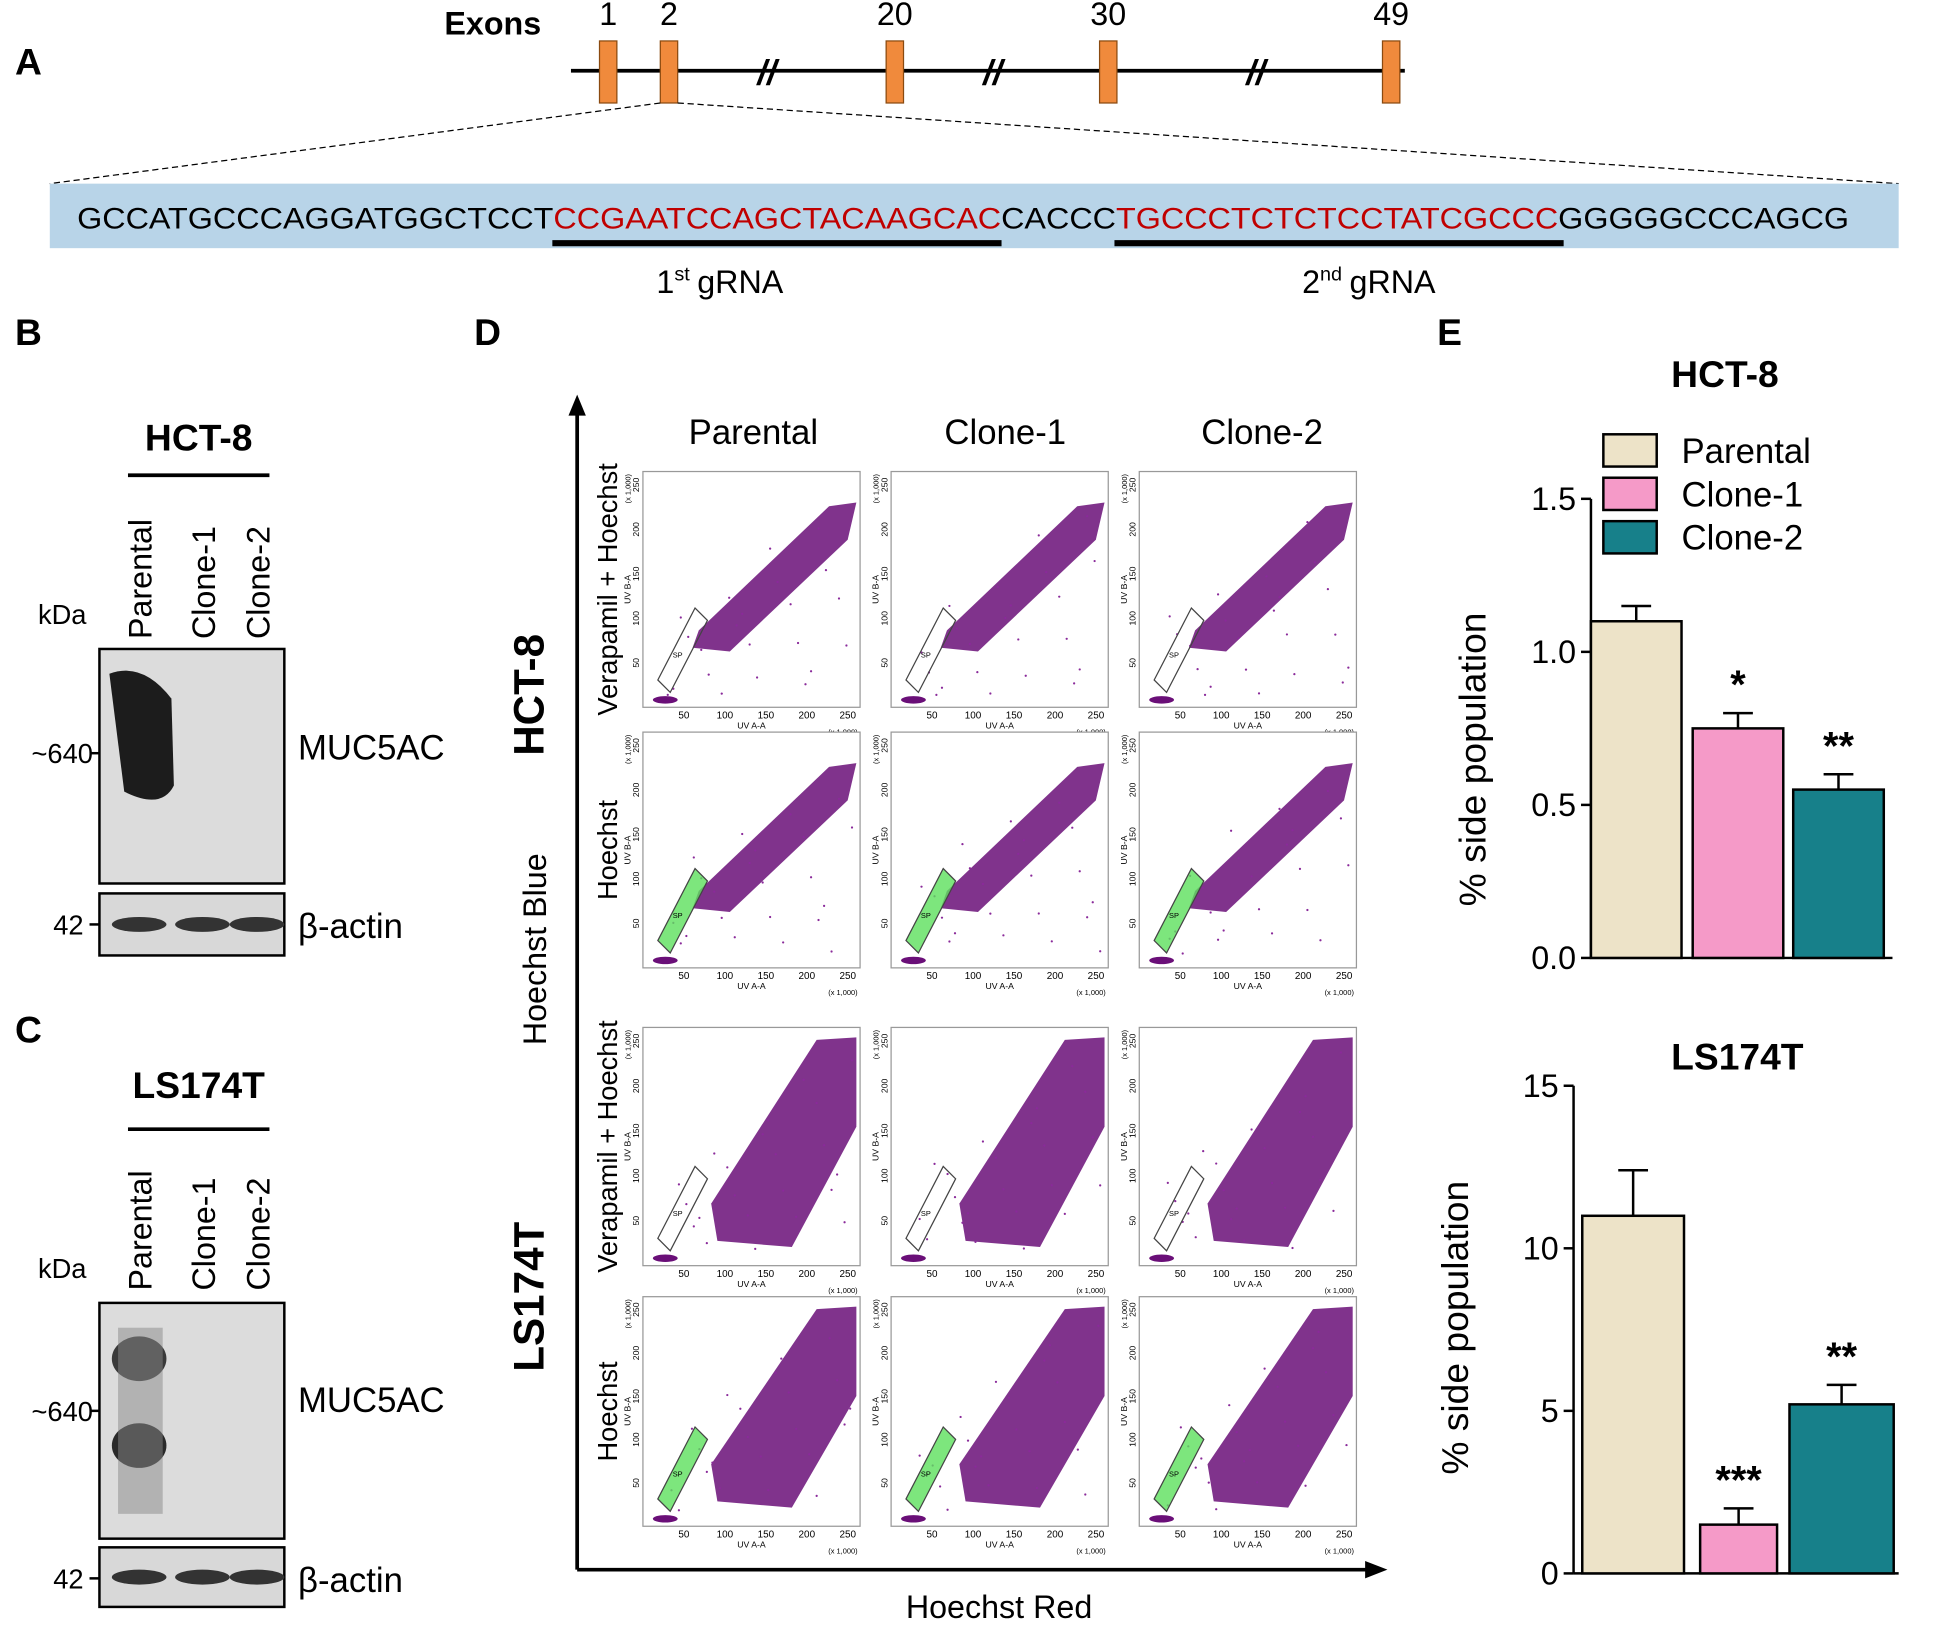 This screenshot has height=1628, width=1946. What do you see at coordinates (1179, 910) in the screenshot?
I see `sp-events` at bounding box center [1179, 910].